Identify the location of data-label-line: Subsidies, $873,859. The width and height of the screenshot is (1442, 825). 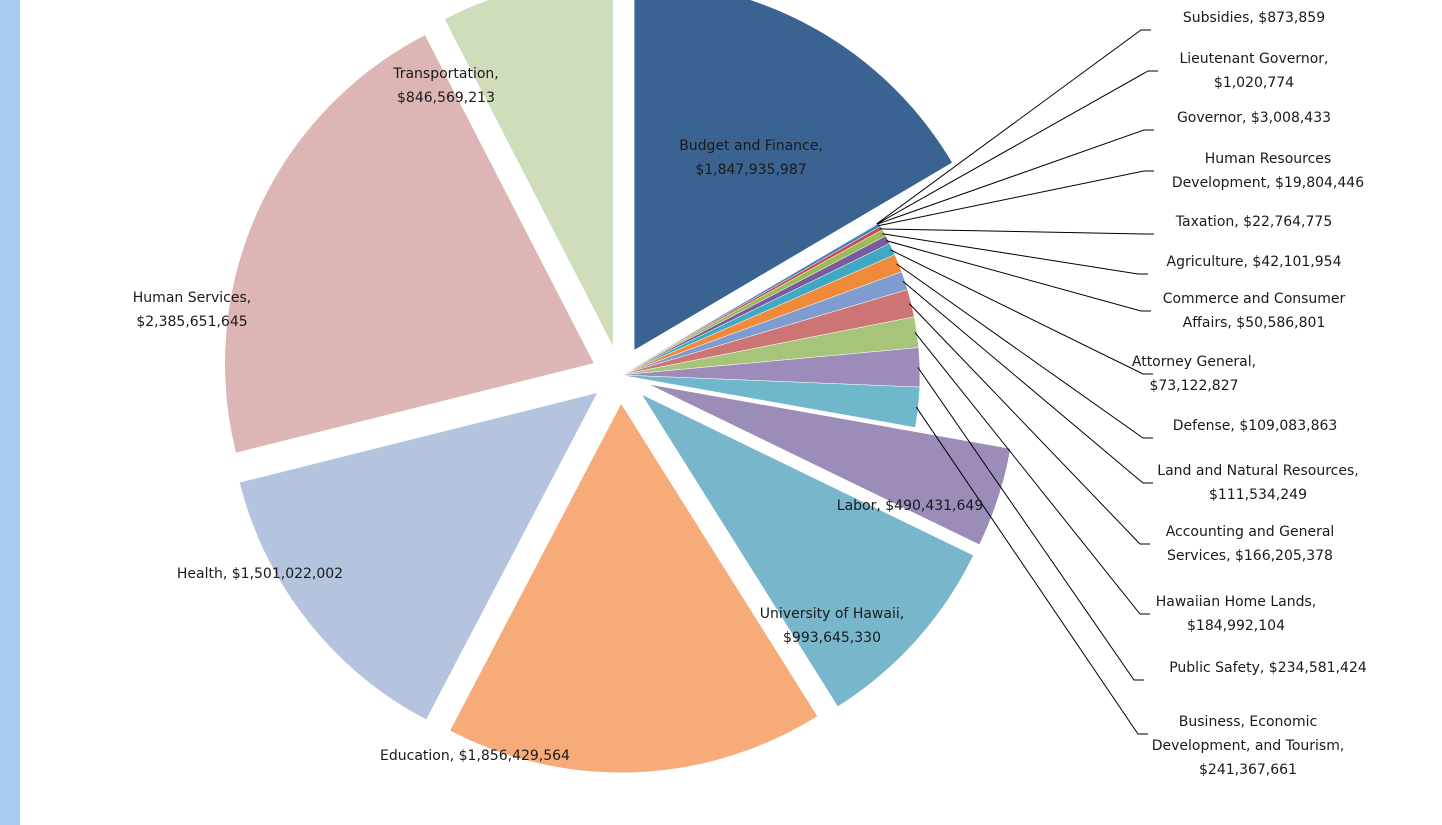
(1254, 18).